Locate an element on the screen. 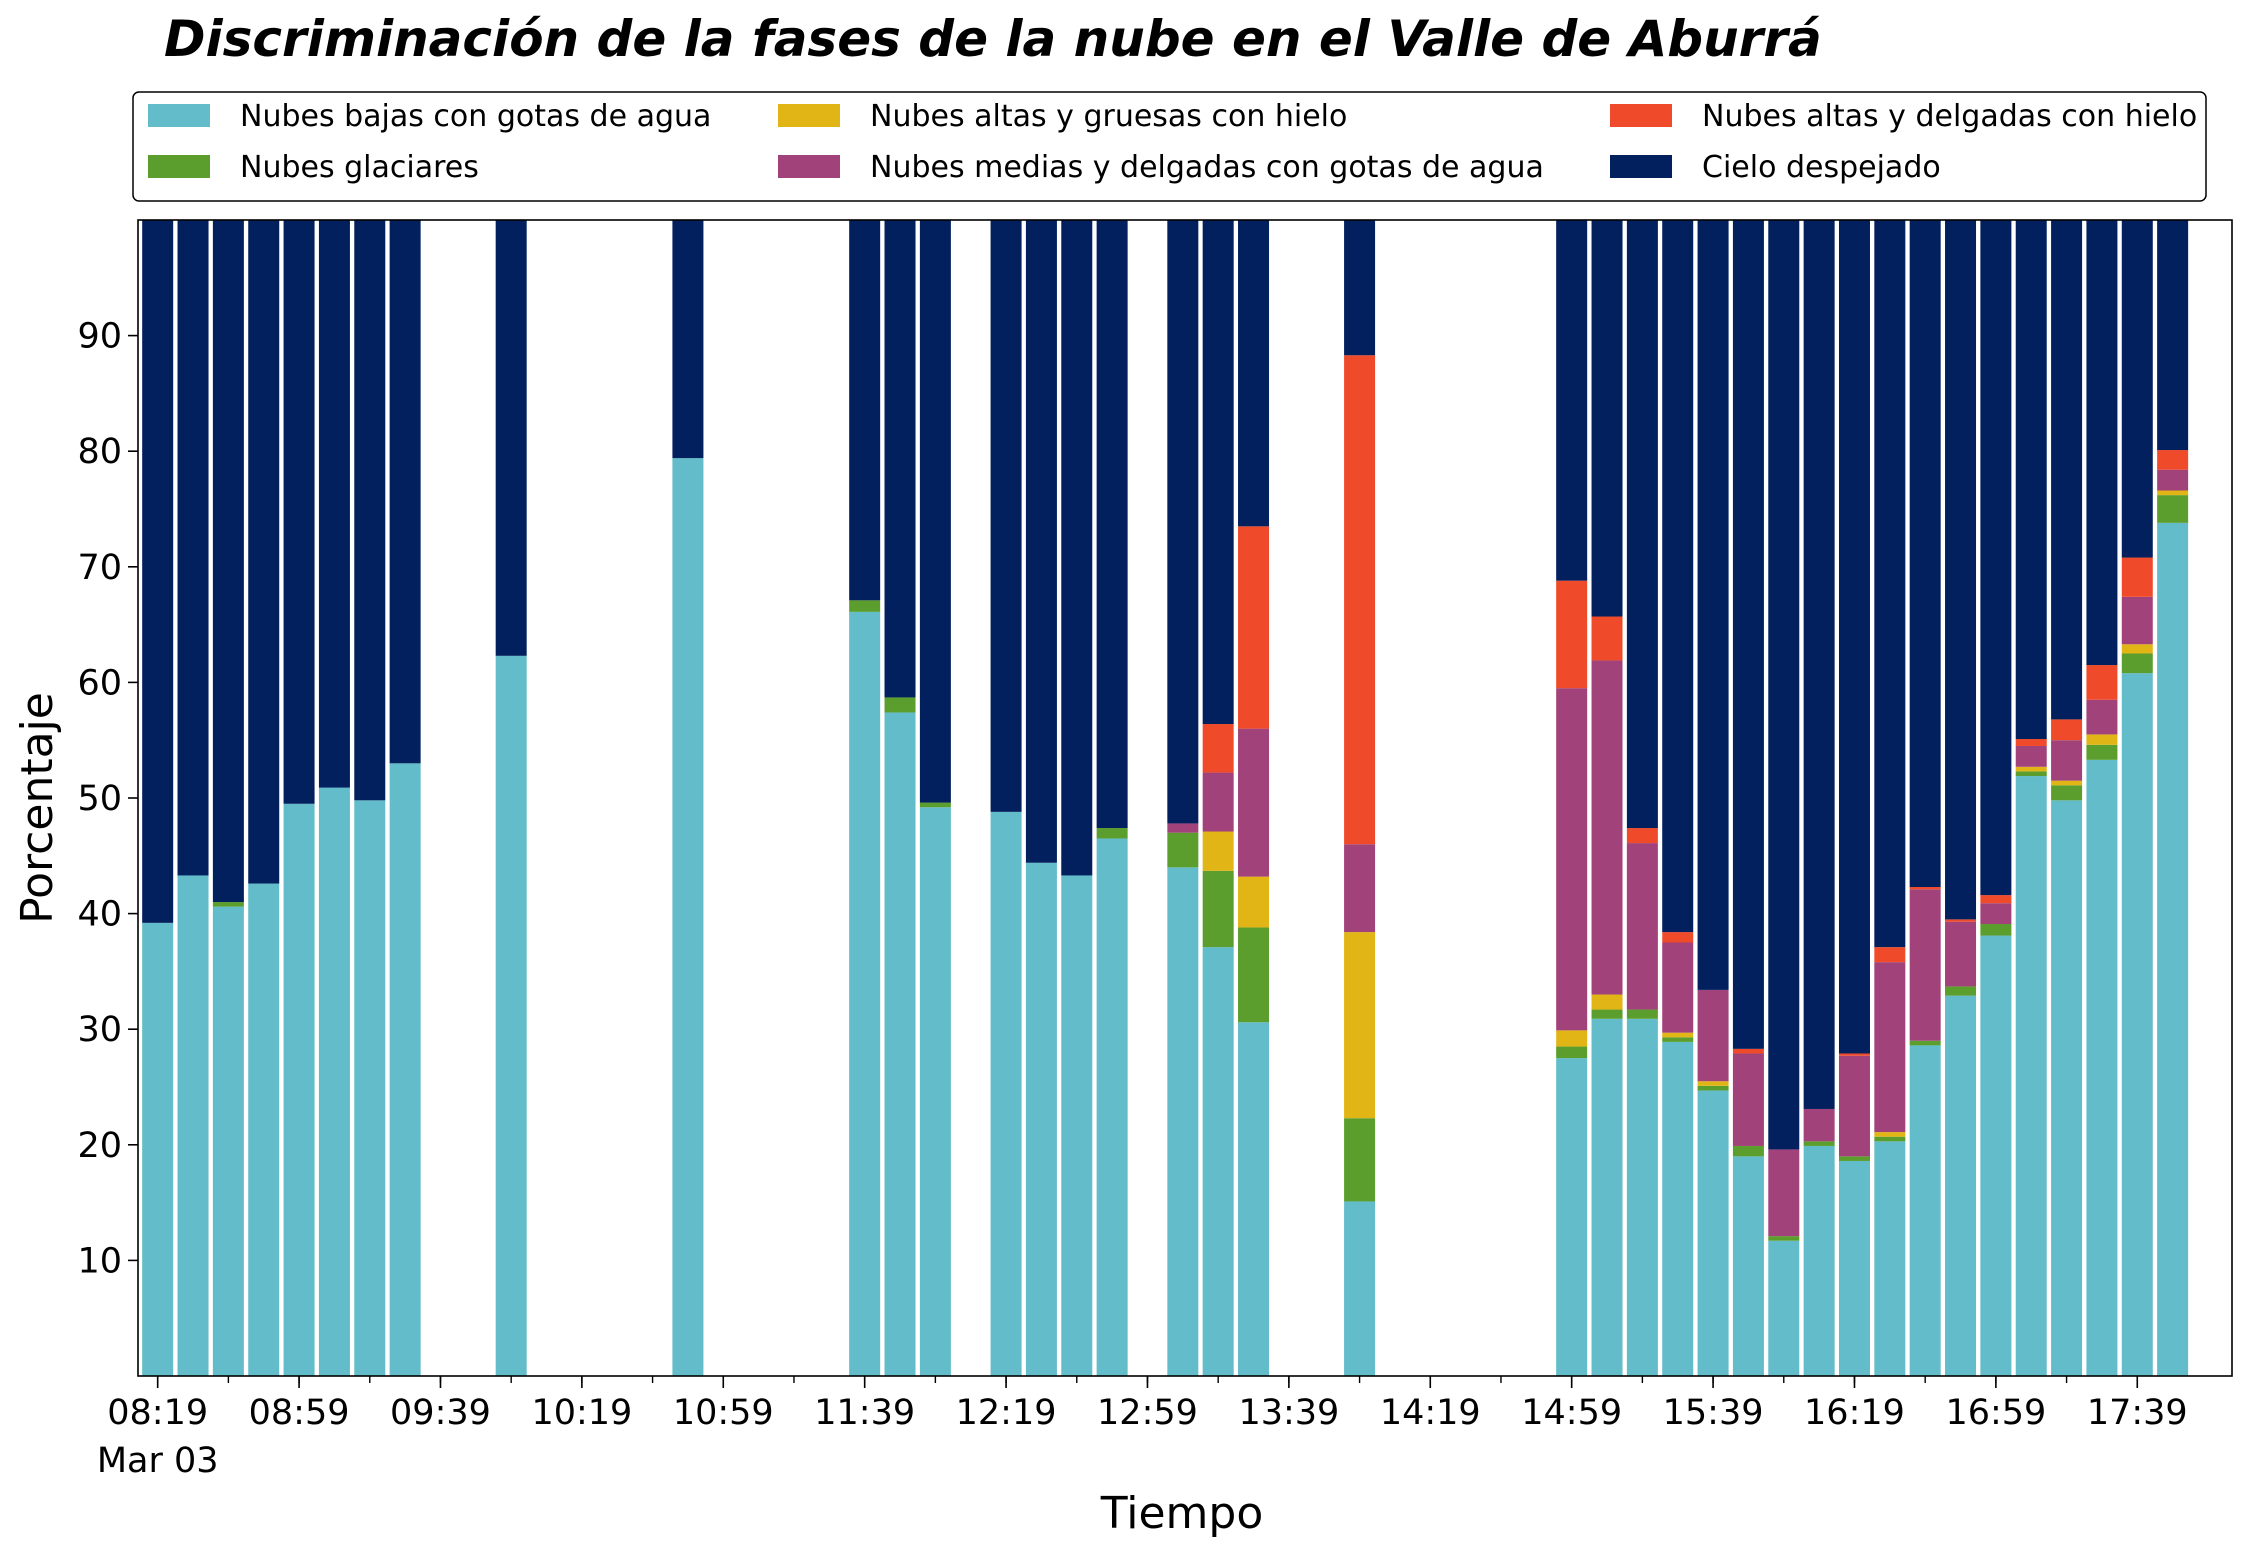 This screenshot has width=2244, height=1559. legend-entry: Cielo despejado is located at coordinates (1821, 167).